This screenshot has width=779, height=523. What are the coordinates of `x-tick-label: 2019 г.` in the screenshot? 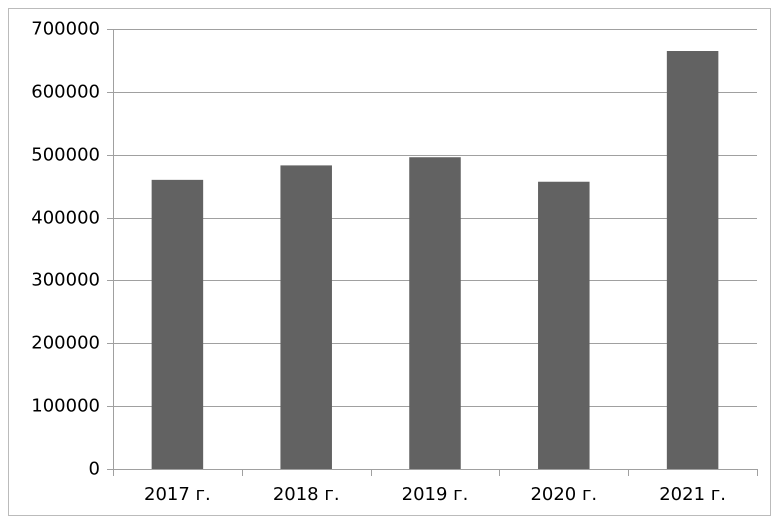 It's located at (435, 494).